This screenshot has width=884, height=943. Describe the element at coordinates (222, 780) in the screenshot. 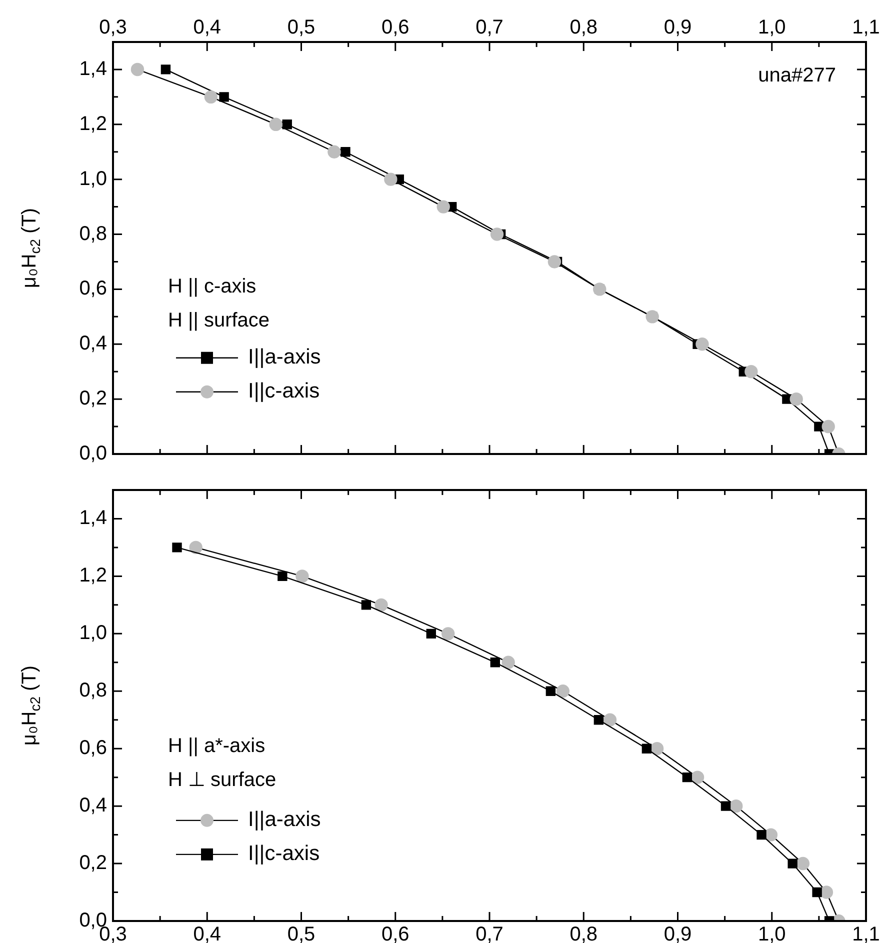

I see `annotation: H ⊥ surface` at that location.